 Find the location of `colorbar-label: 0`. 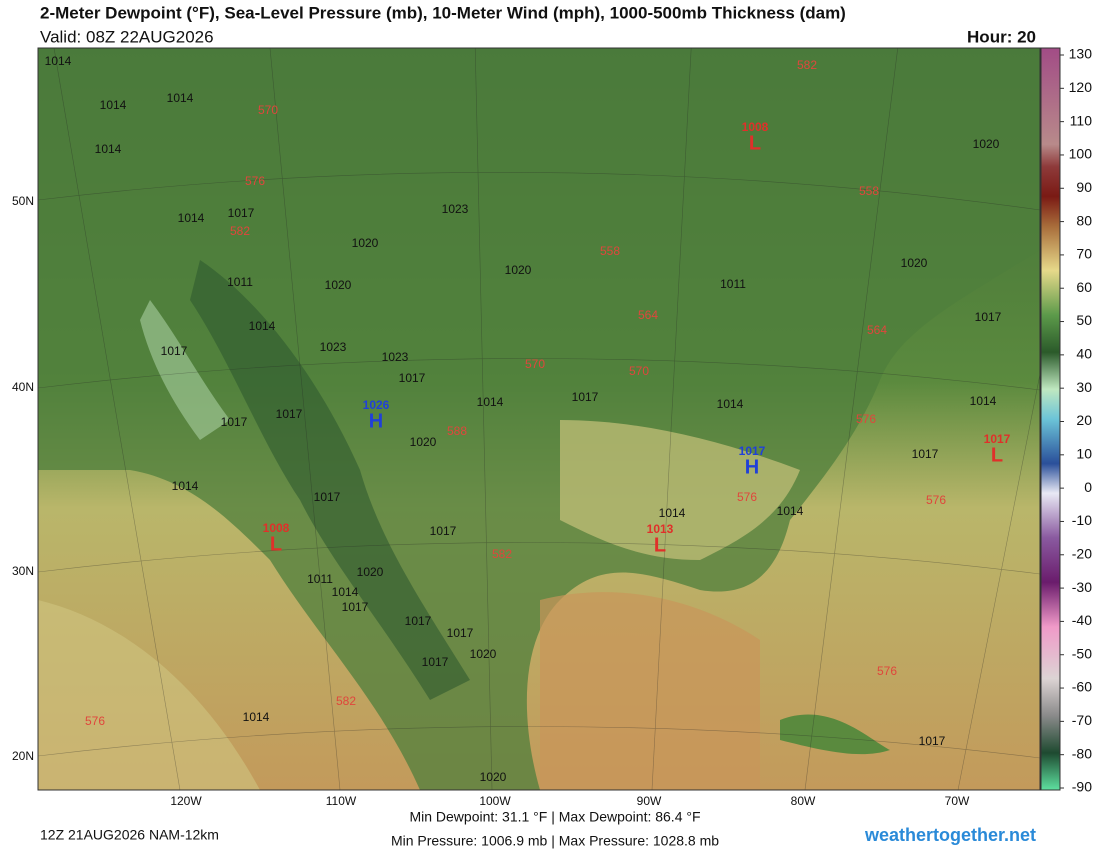

colorbar-label: 0 is located at coordinates (1088, 487).